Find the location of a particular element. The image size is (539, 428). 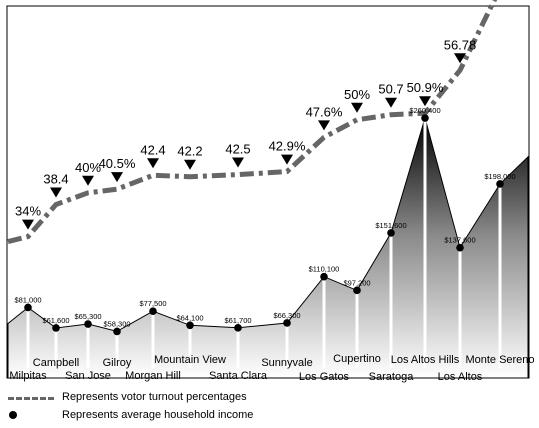

turnout-value-label: 34% is located at coordinates (28, 211).